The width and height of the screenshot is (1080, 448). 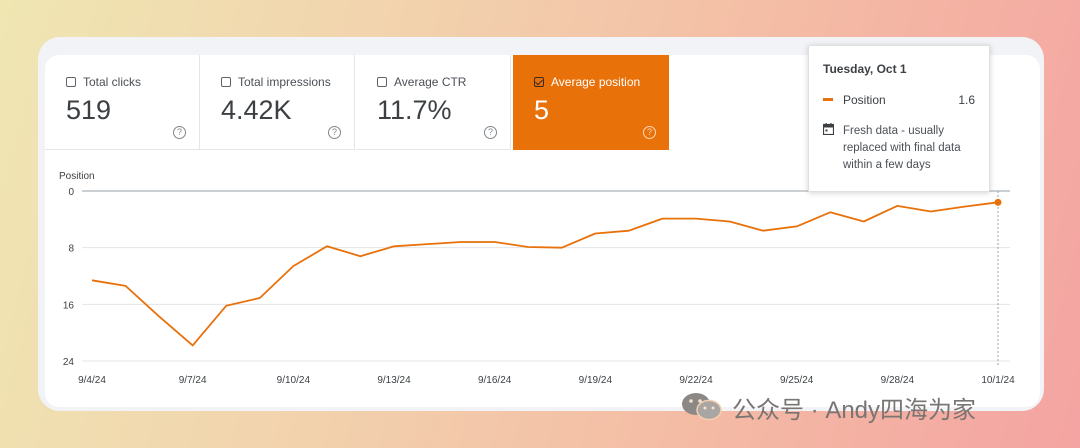 I want to click on y-axis-label: Position, so click(x=77, y=176).